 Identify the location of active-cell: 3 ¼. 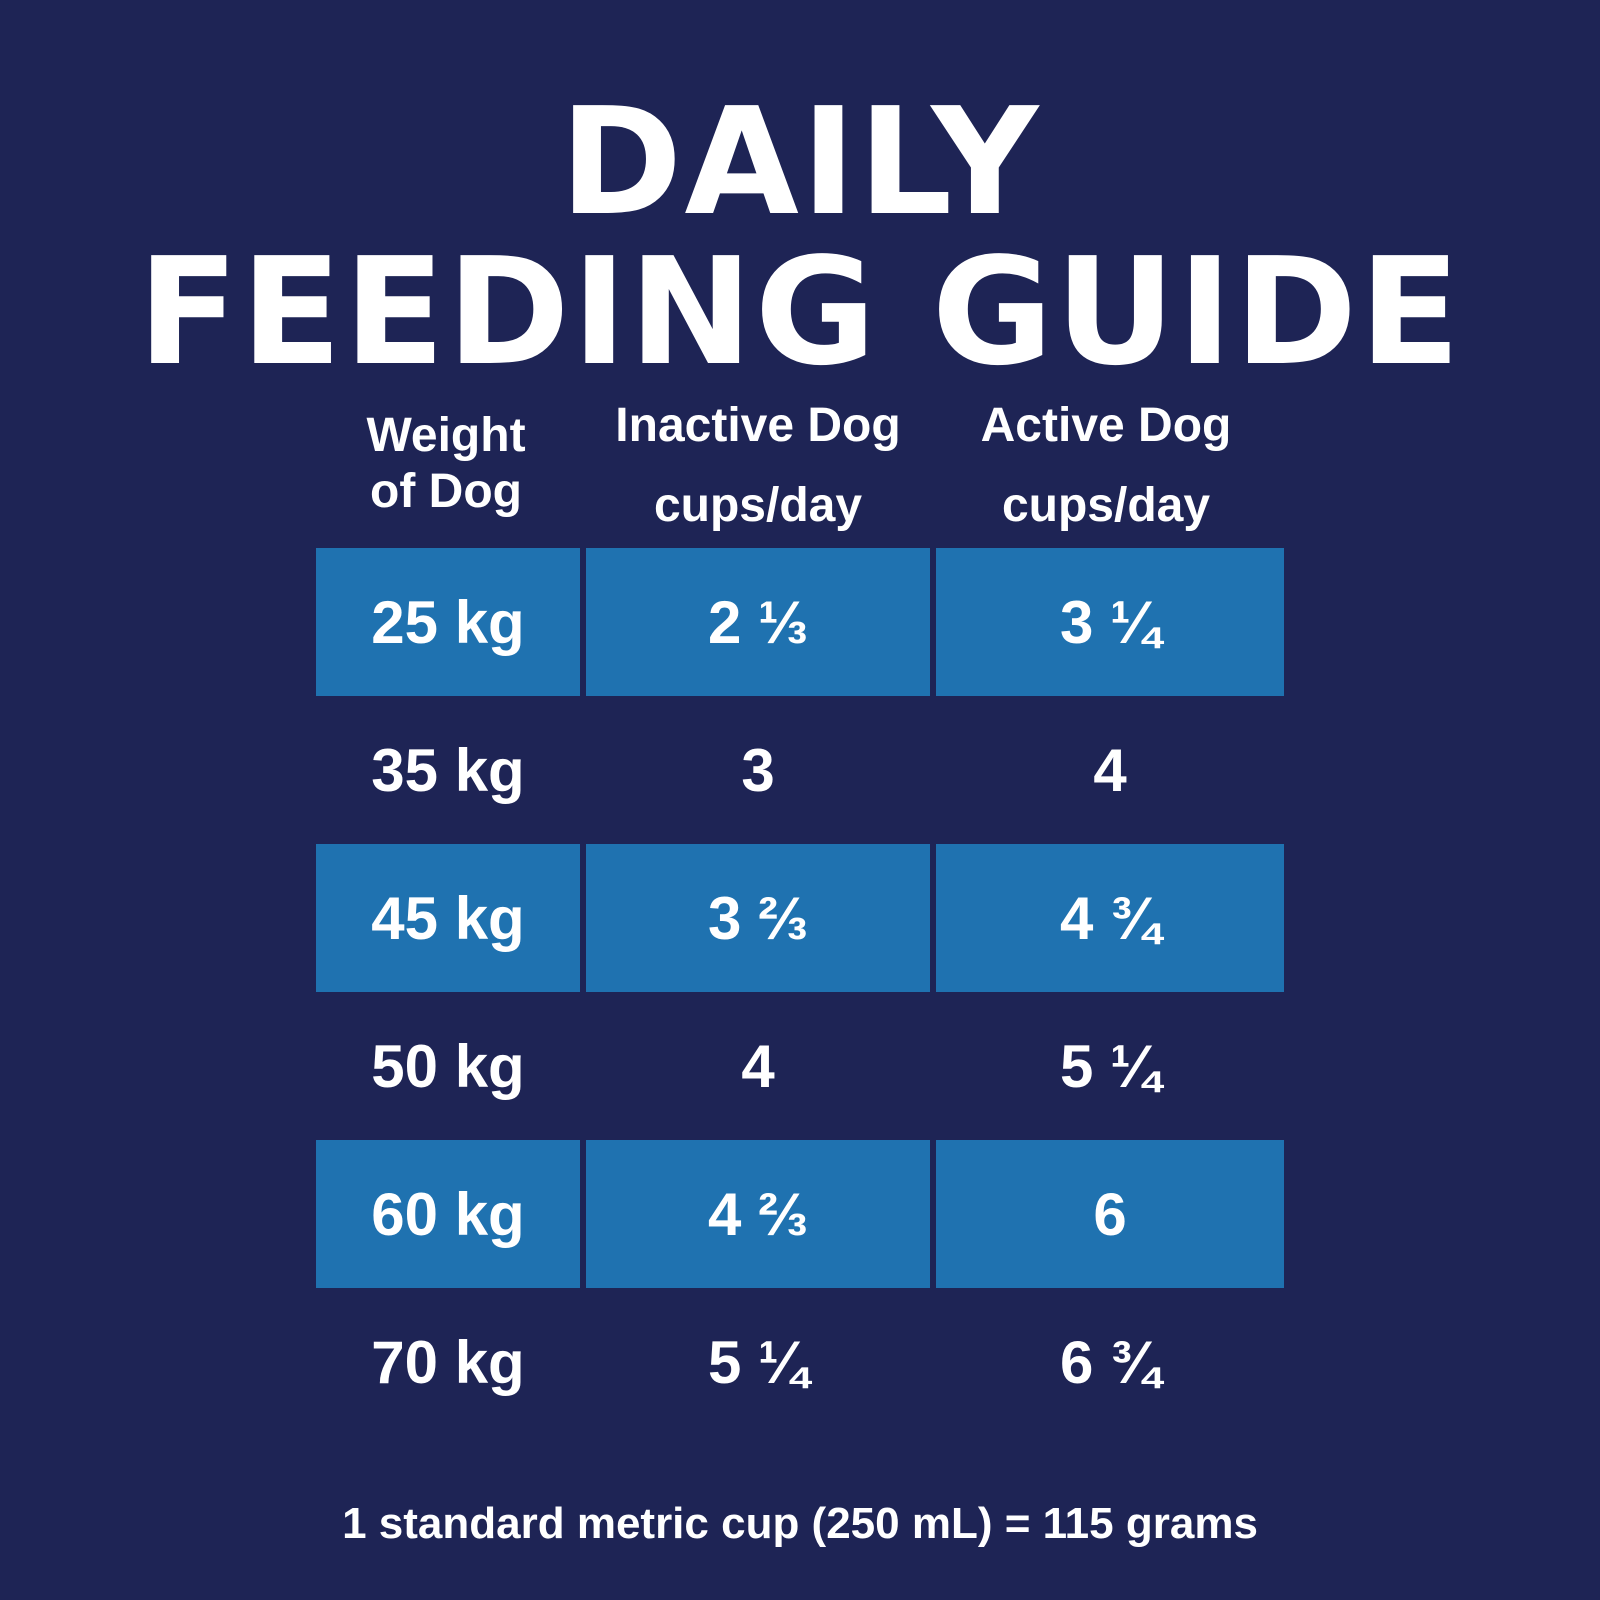
(1110, 622).